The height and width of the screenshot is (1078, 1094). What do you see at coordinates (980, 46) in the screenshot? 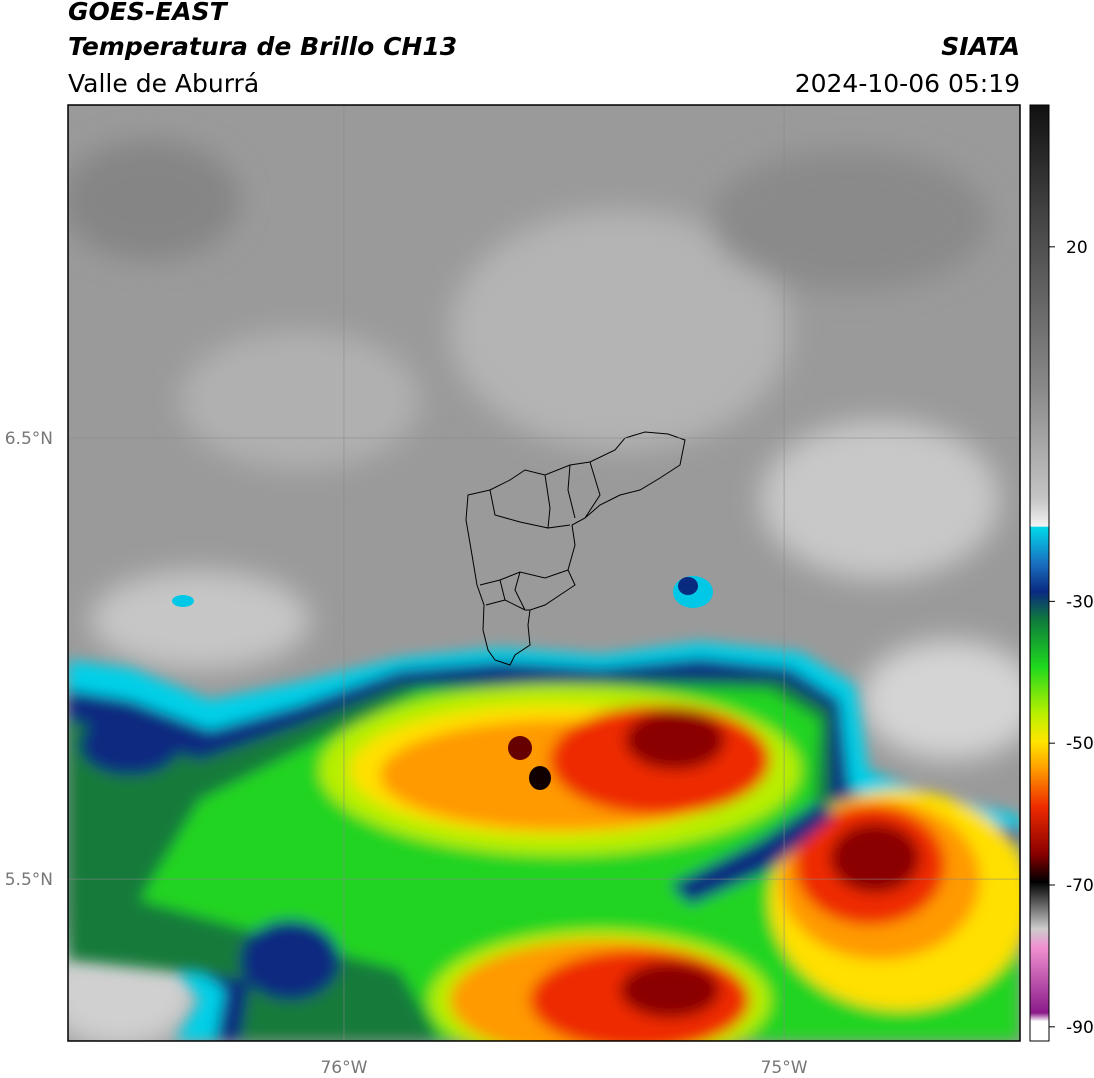
I see `source: SIATA` at bounding box center [980, 46].